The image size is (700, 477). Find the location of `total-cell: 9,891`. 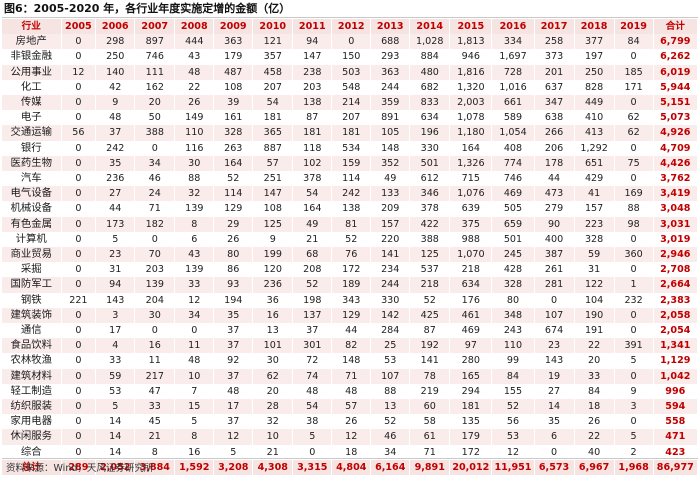

total-cell: 9,891 is located at coordinates (430, 467).